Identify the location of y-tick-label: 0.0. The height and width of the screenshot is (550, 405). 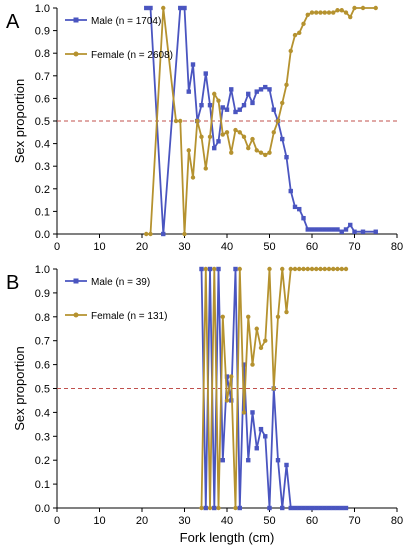
(42, 235).